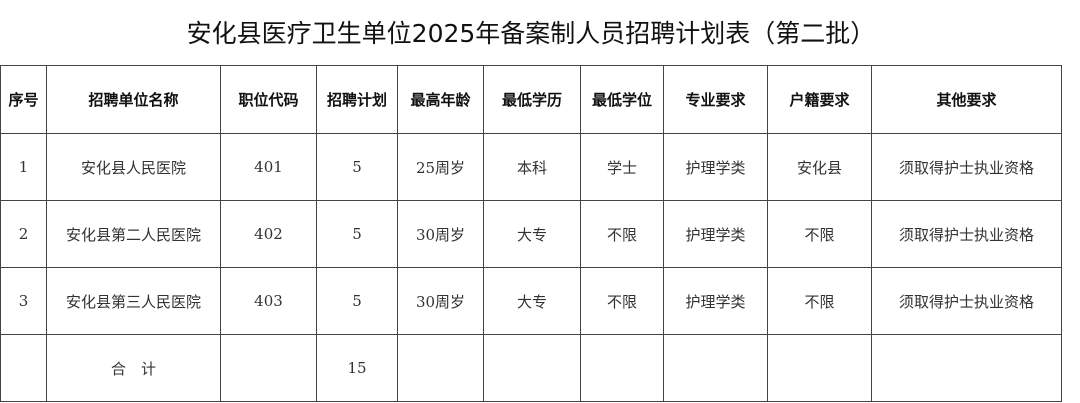  I want to click on header-cell: 序号, so click(23, 99).